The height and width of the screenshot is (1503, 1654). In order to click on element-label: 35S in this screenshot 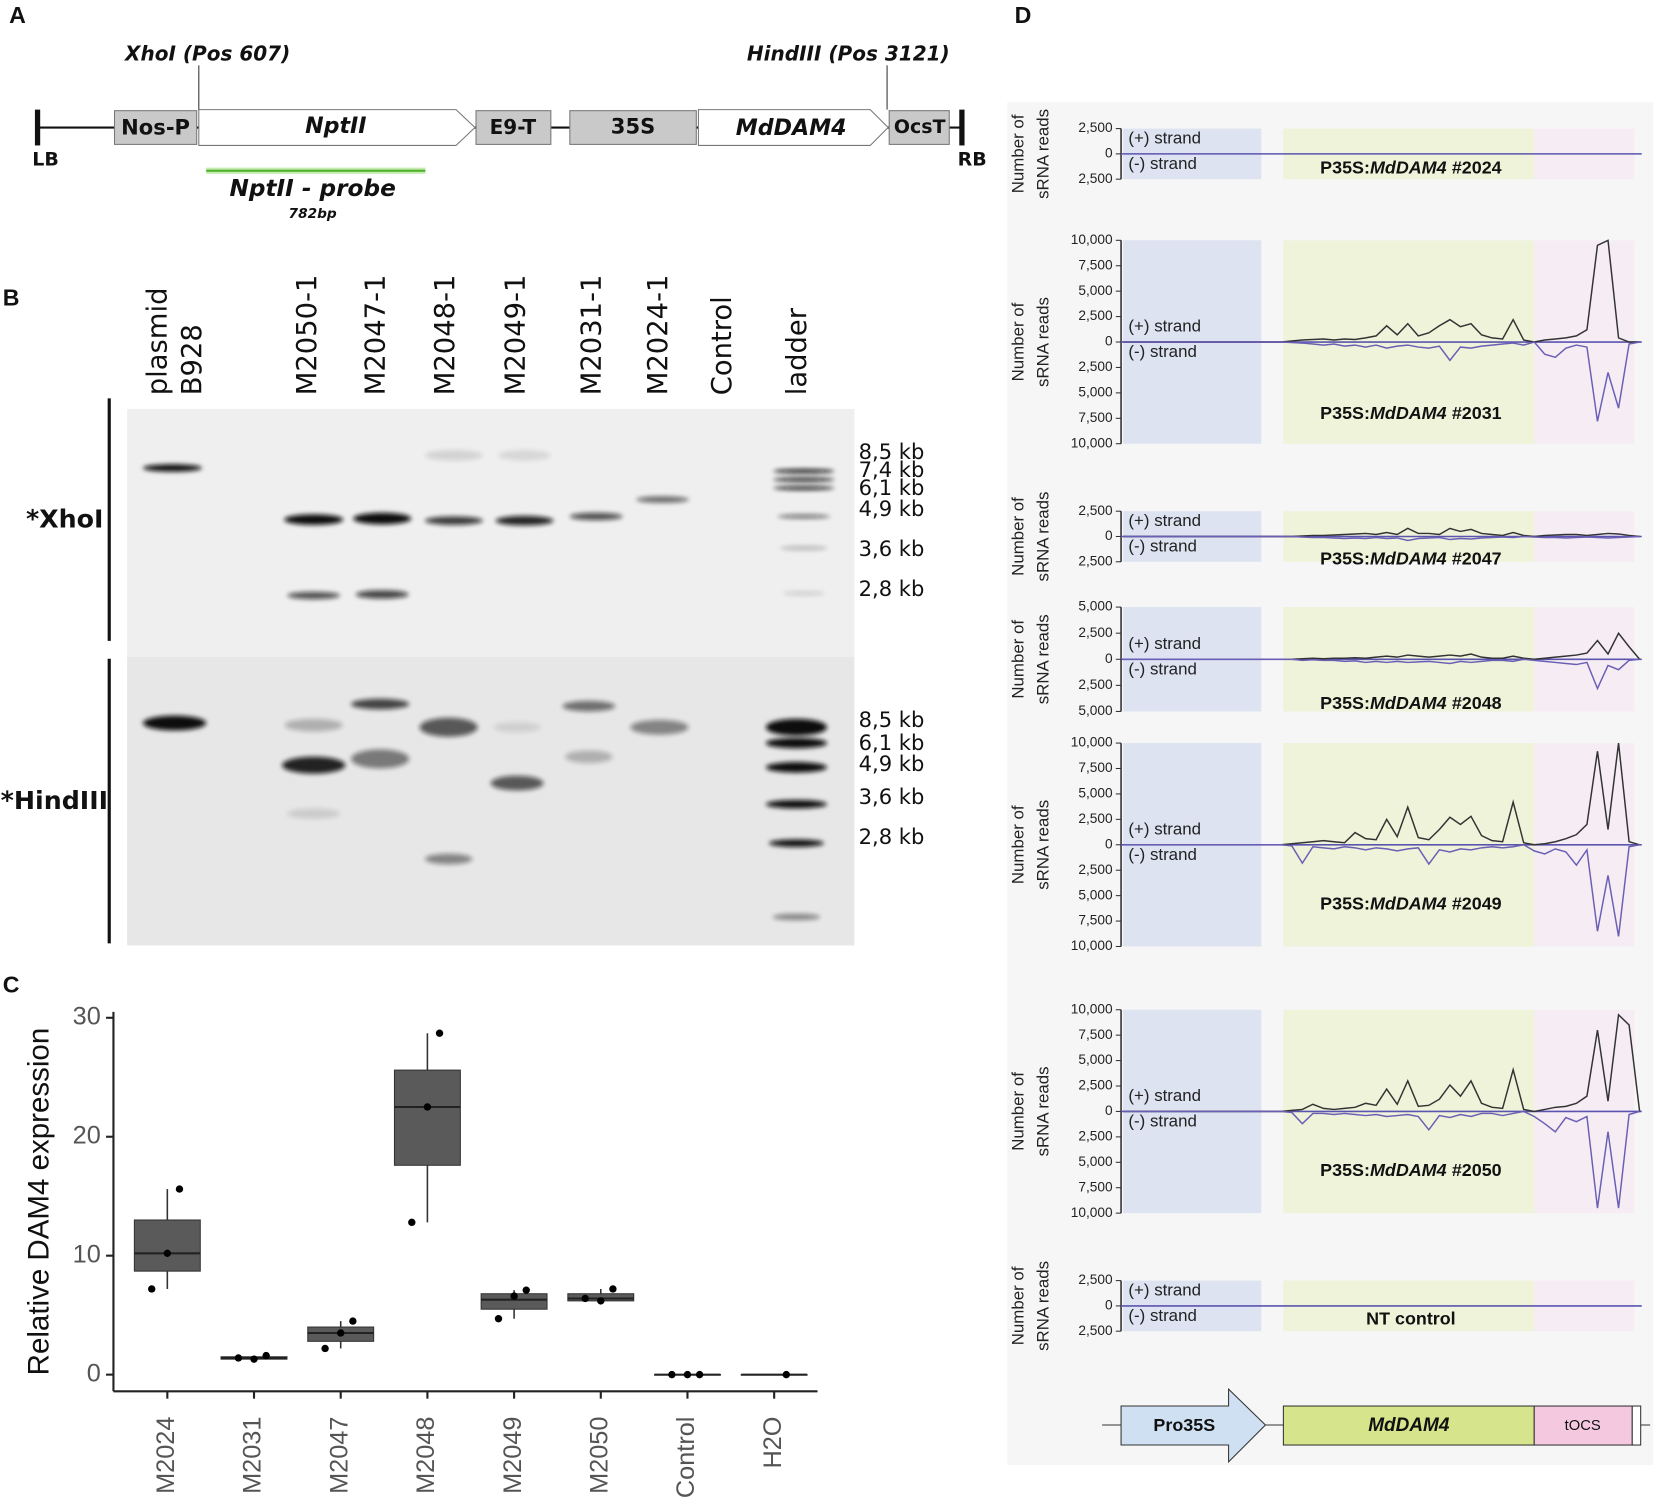, I will do `click(633, 126)`.